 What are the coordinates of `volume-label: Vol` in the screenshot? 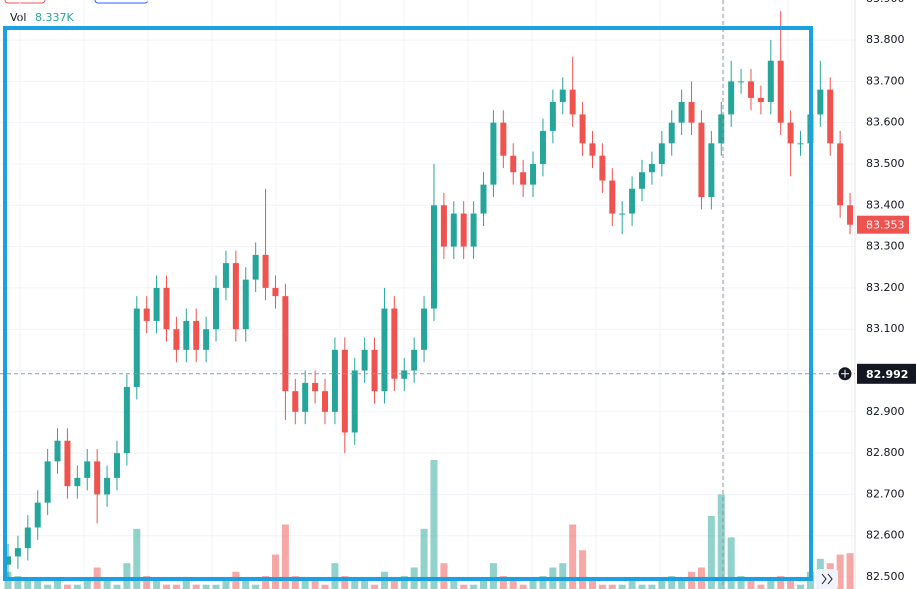 It's located at (18, 17).